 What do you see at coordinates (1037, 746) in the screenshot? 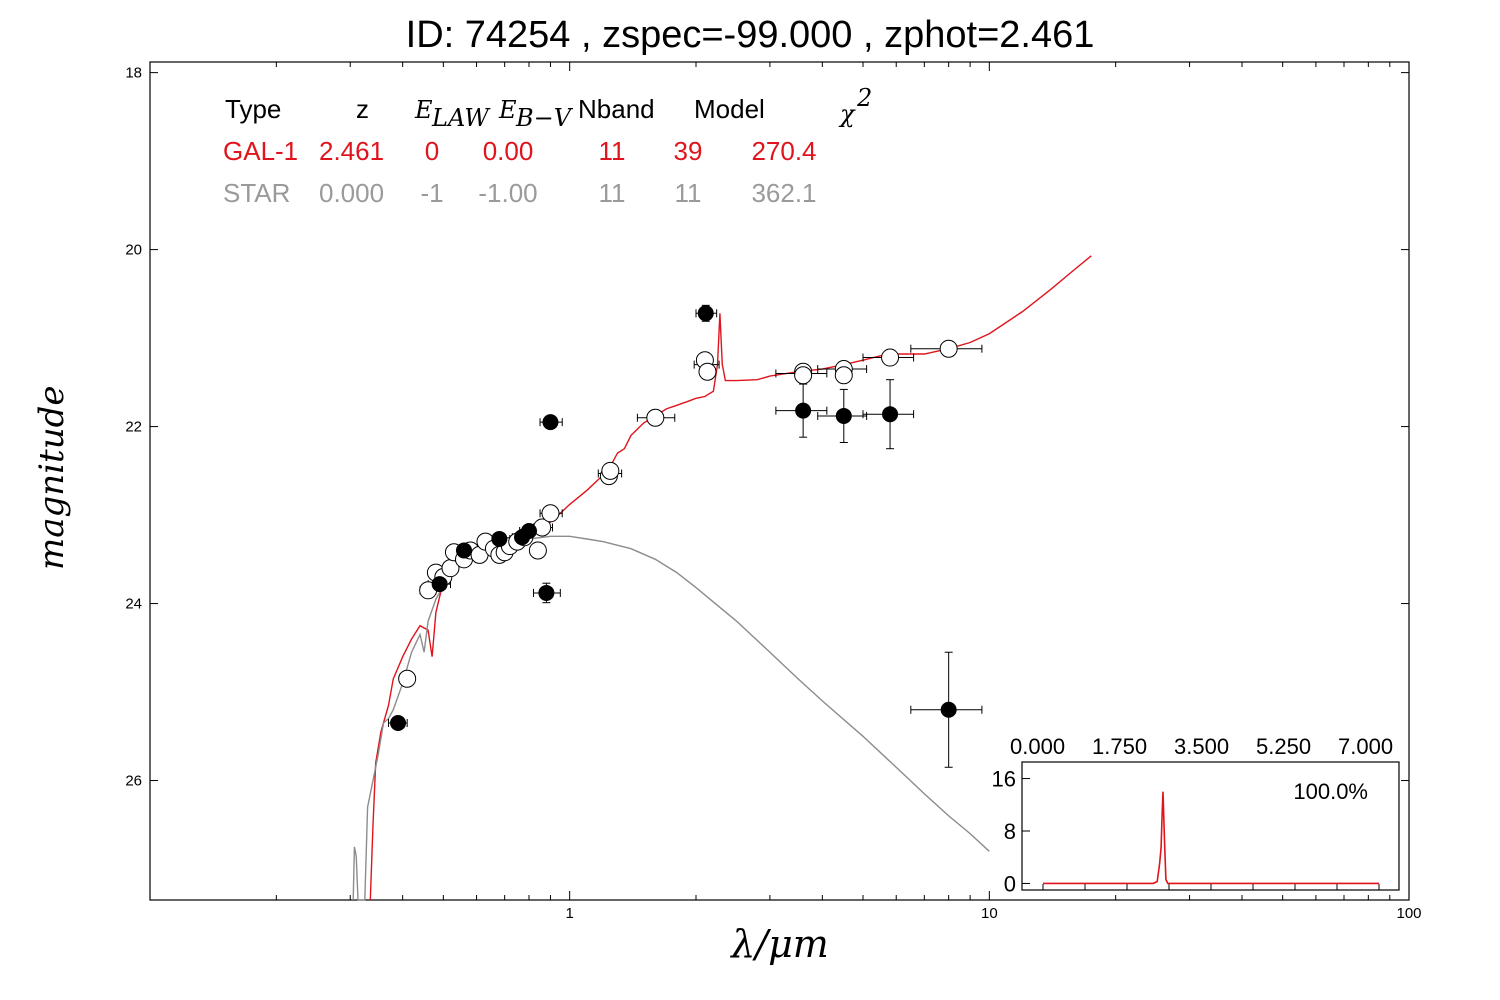
I see `inset-x-tick-label: 0.000` at bounding box center [1037, 746].